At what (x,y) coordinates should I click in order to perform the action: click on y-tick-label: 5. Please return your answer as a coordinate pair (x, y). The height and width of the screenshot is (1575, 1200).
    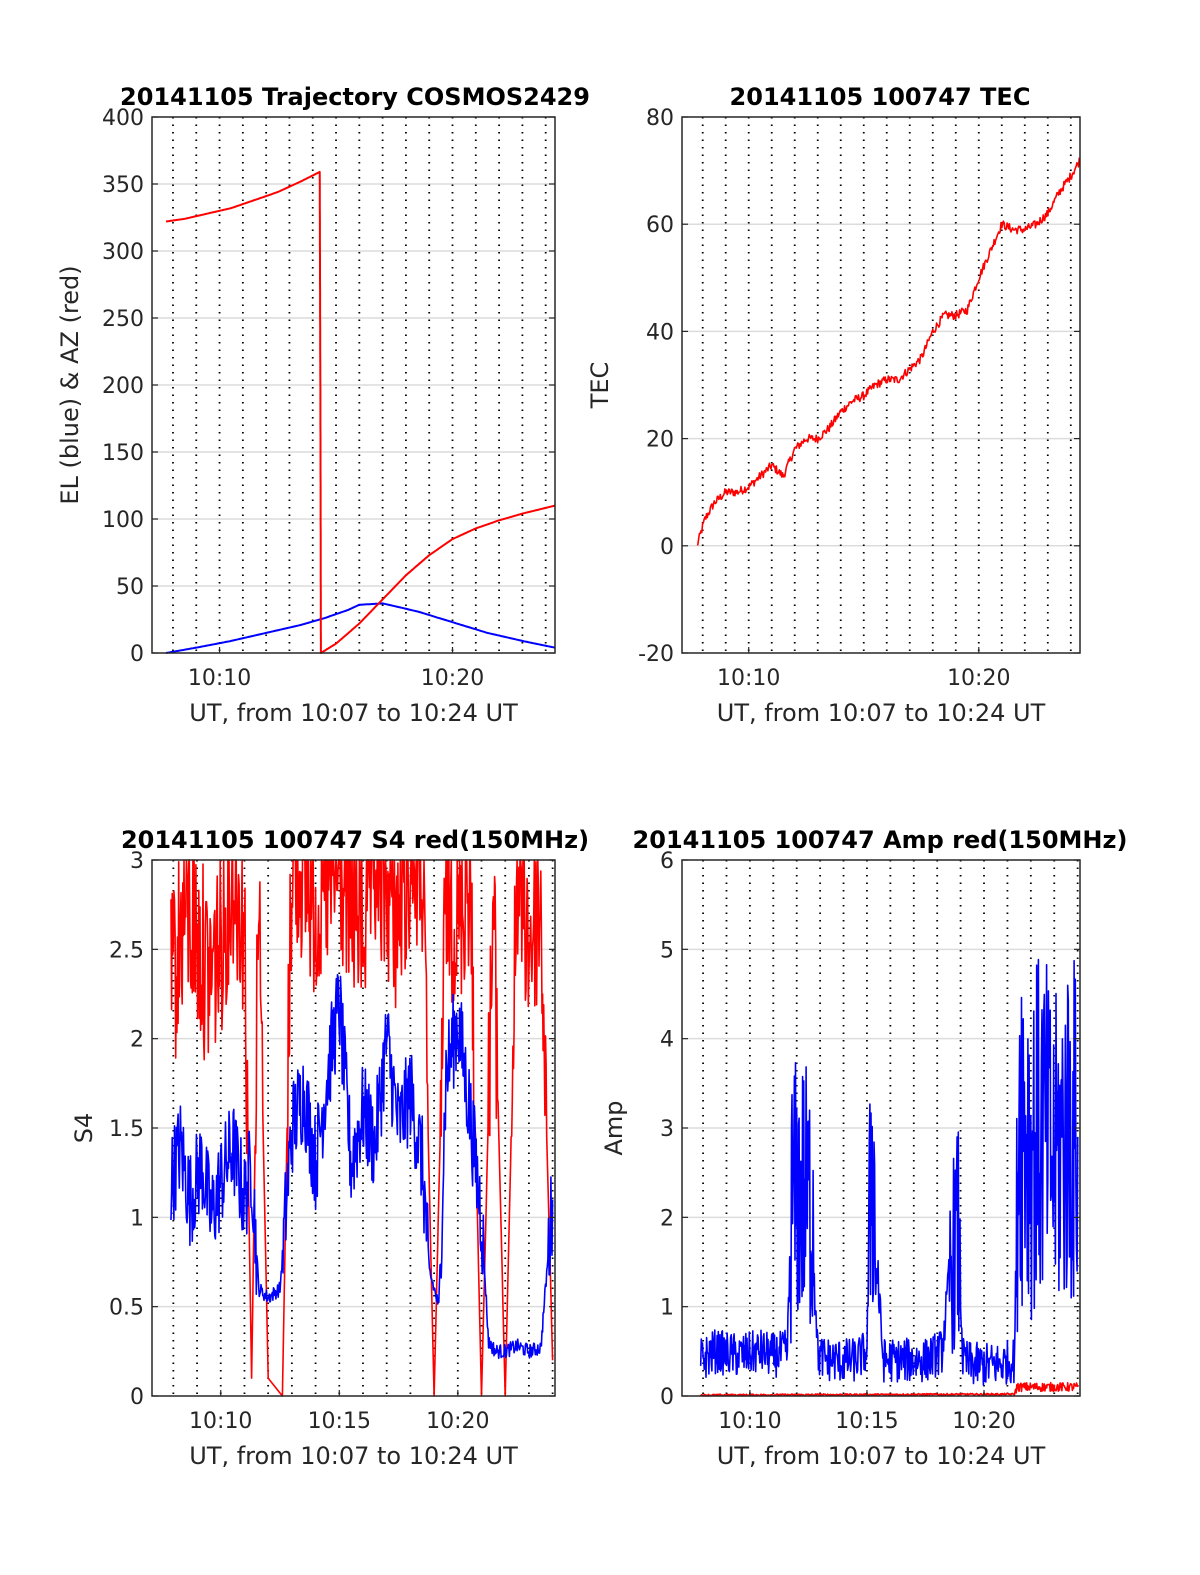
    Looking at the image, I should click on (667, 950).